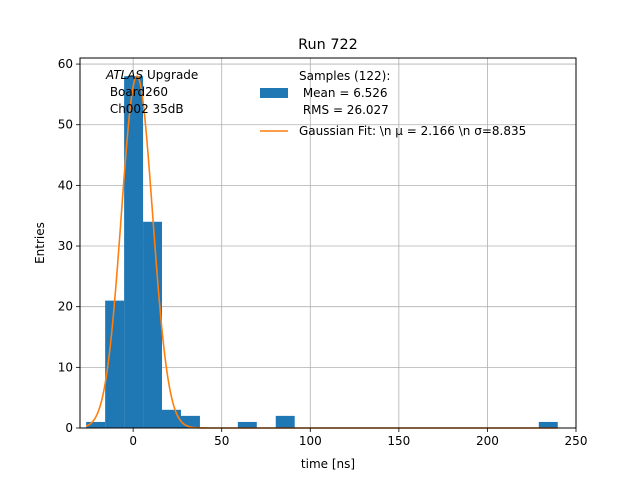  I want to click on y-axis-label: Entries, so click(40, 243).